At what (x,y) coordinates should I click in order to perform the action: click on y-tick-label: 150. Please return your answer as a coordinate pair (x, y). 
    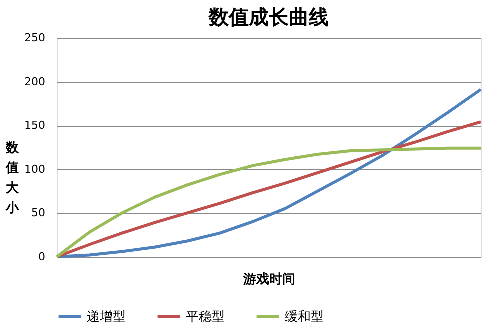
    Looking at the image, I should click on (35, 125).